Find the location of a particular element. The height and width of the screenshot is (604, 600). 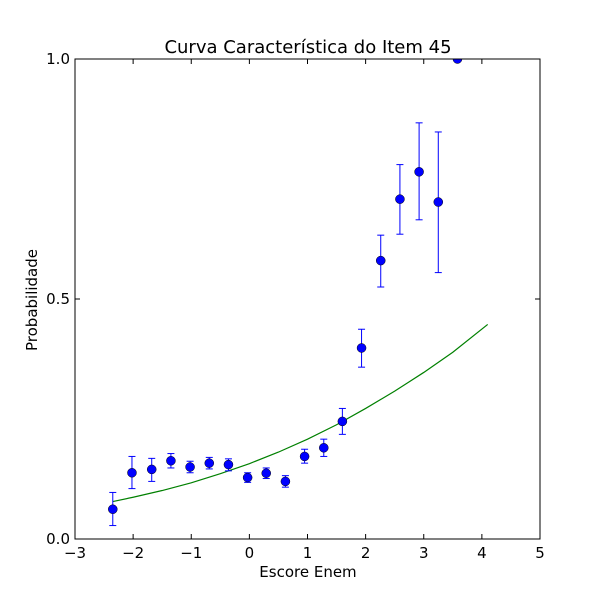

x-tick-label: −2 is located at coordinates (133, 553).